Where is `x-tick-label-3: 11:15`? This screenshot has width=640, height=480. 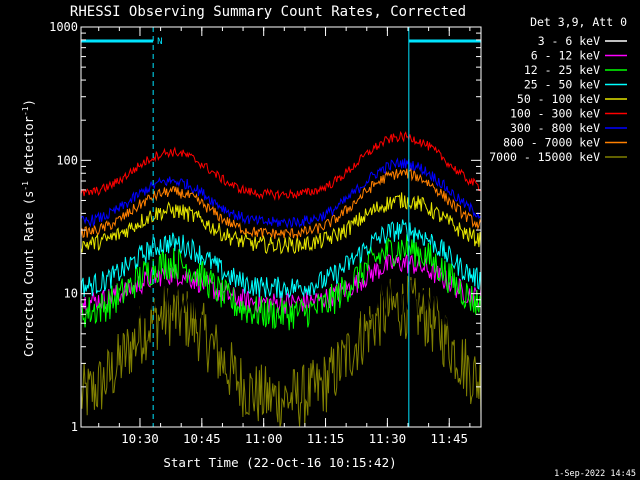 x-tick-label-3: 11:15 is located at coordinates (326, 438).